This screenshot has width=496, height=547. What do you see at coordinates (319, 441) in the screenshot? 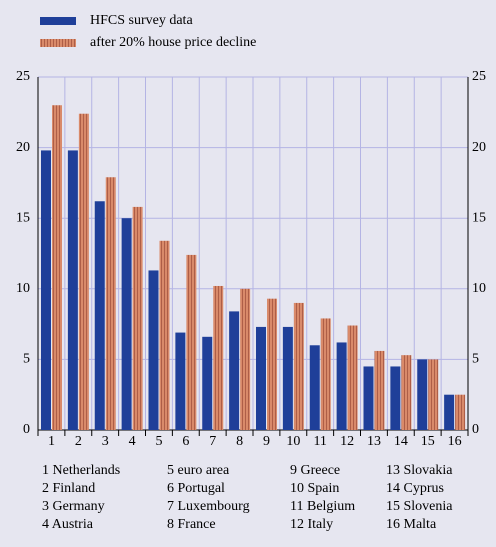
I see `x-tick-label: 11` at bounding box center [319, 441].